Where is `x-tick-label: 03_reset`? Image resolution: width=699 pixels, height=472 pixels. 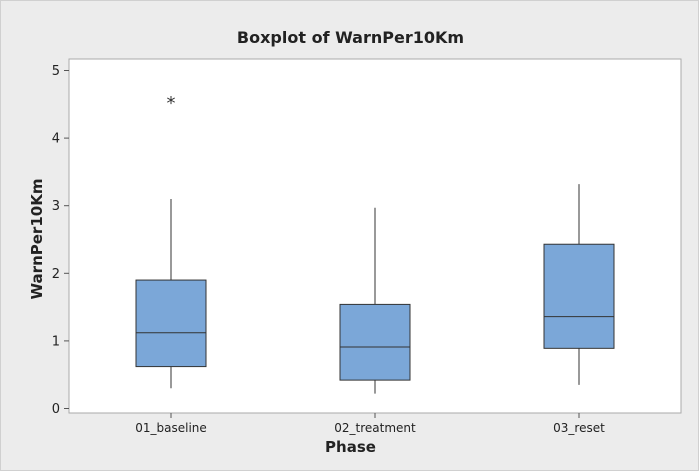
x-tick-label: 03_reset is located at coordinates (579, 428).